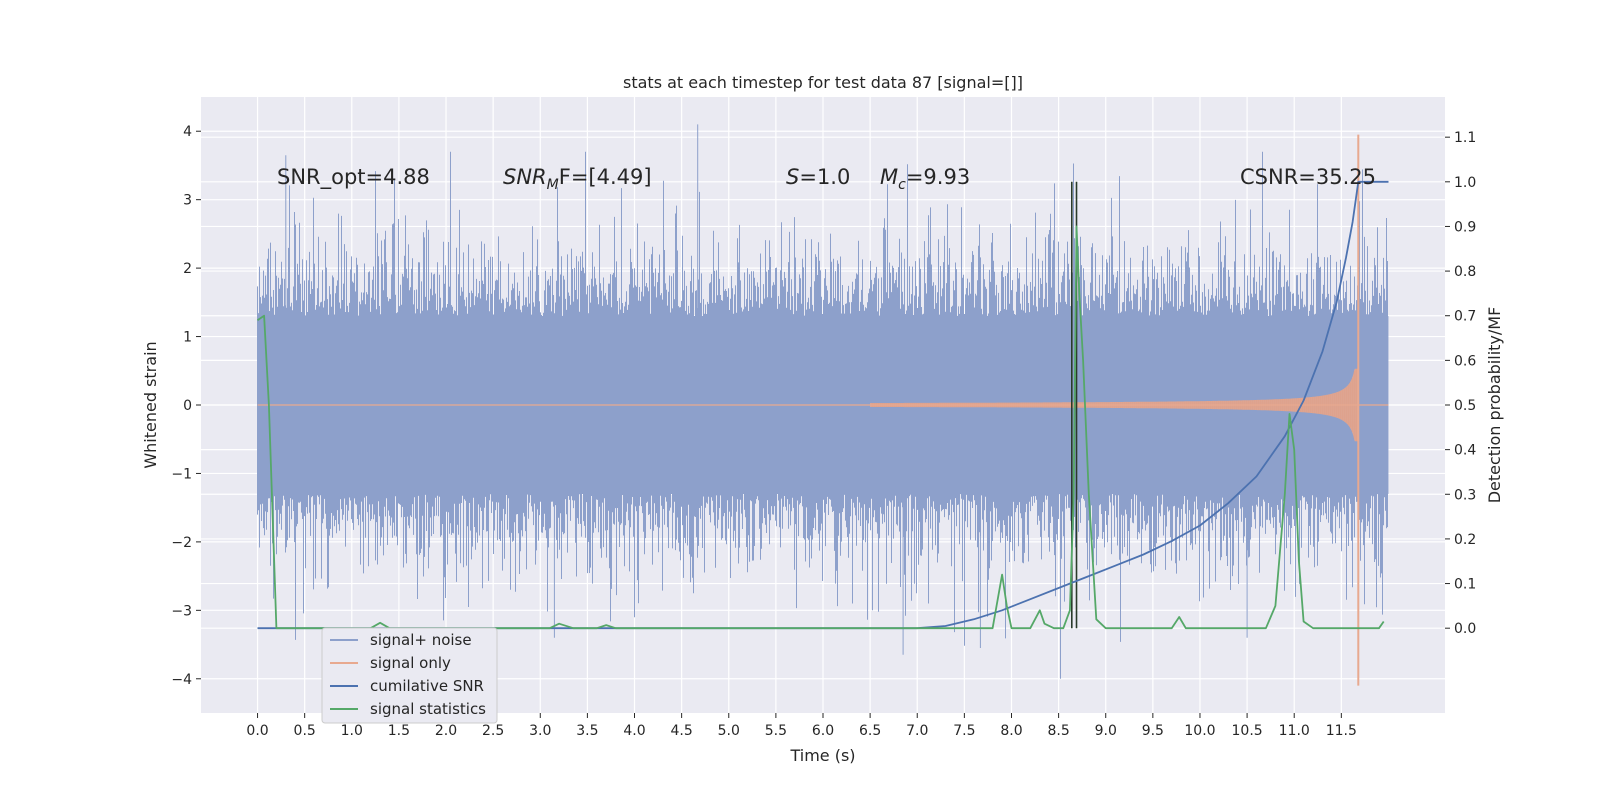  Describe the element at coordinates (822, 755) in the screenshot. I see `x-axis-label: Time (s)` at that location.